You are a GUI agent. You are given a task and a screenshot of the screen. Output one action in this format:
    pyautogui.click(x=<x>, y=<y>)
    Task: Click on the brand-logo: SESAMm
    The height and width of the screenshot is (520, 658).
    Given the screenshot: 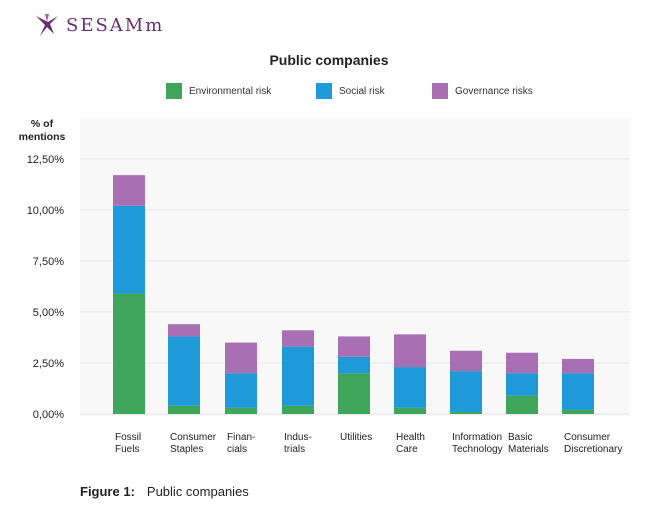 What is the action you would take?
    pyautogui.click(x=99, y=25)
    